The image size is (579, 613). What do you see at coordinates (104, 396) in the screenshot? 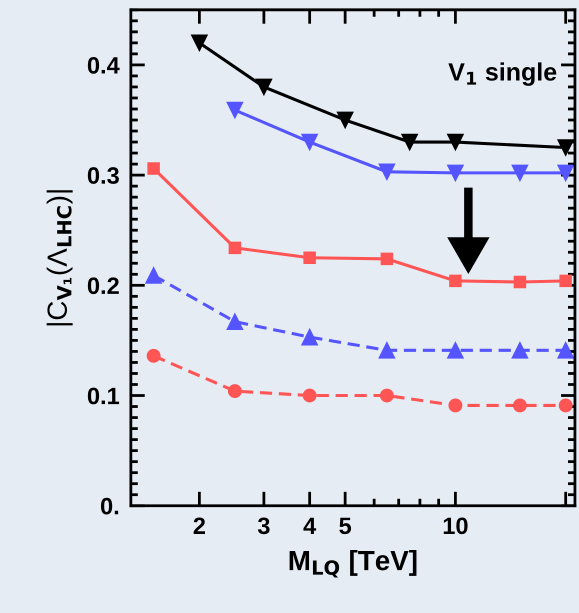
I see `y-tick-label: 0.1` at bounding box center [104, 396].